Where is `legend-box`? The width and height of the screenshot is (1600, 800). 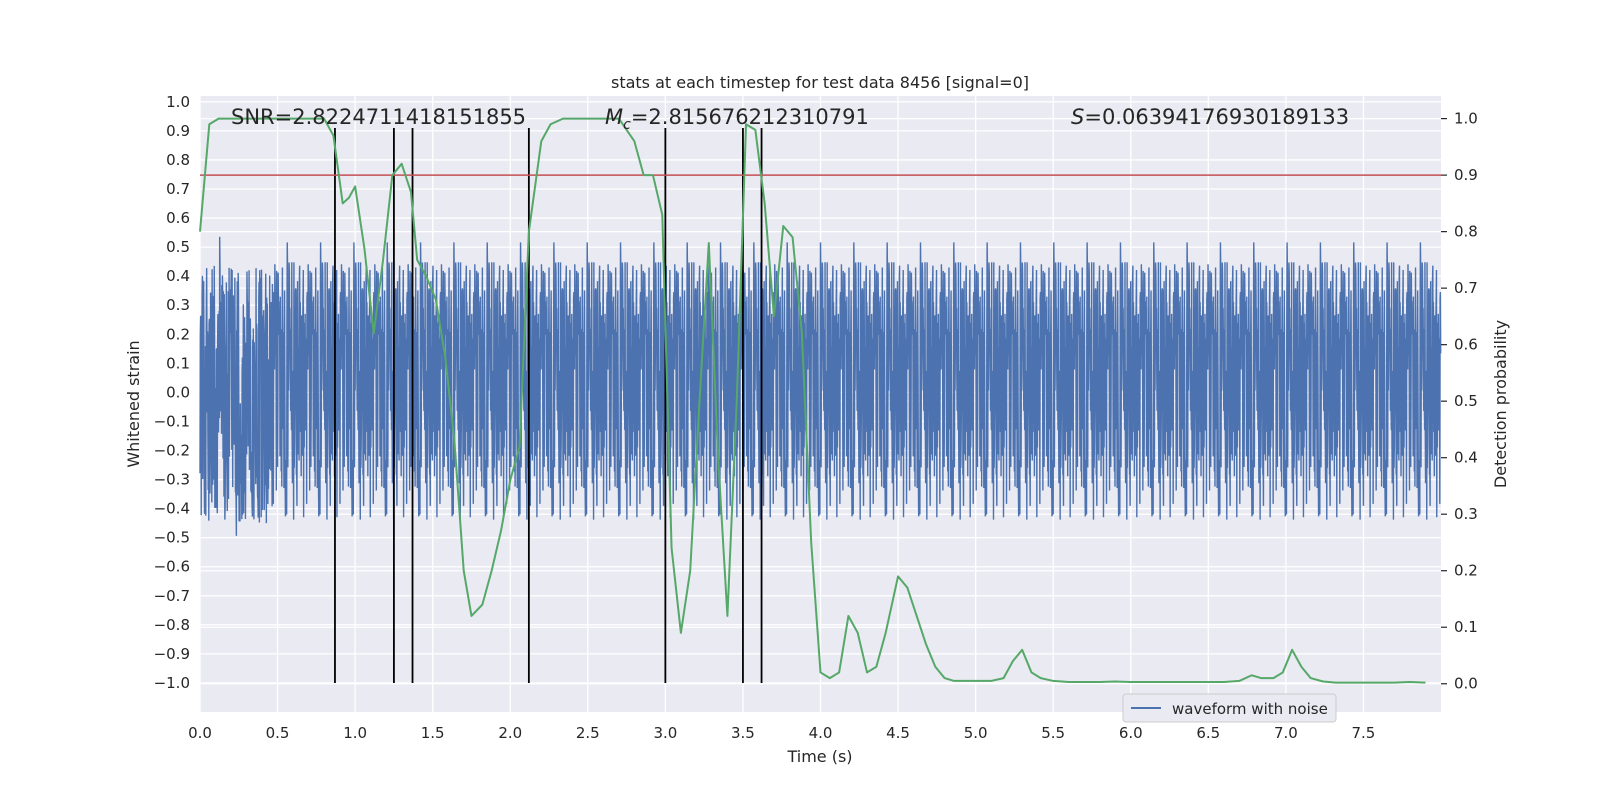 legend-box is located at coordinates (1229, 708).